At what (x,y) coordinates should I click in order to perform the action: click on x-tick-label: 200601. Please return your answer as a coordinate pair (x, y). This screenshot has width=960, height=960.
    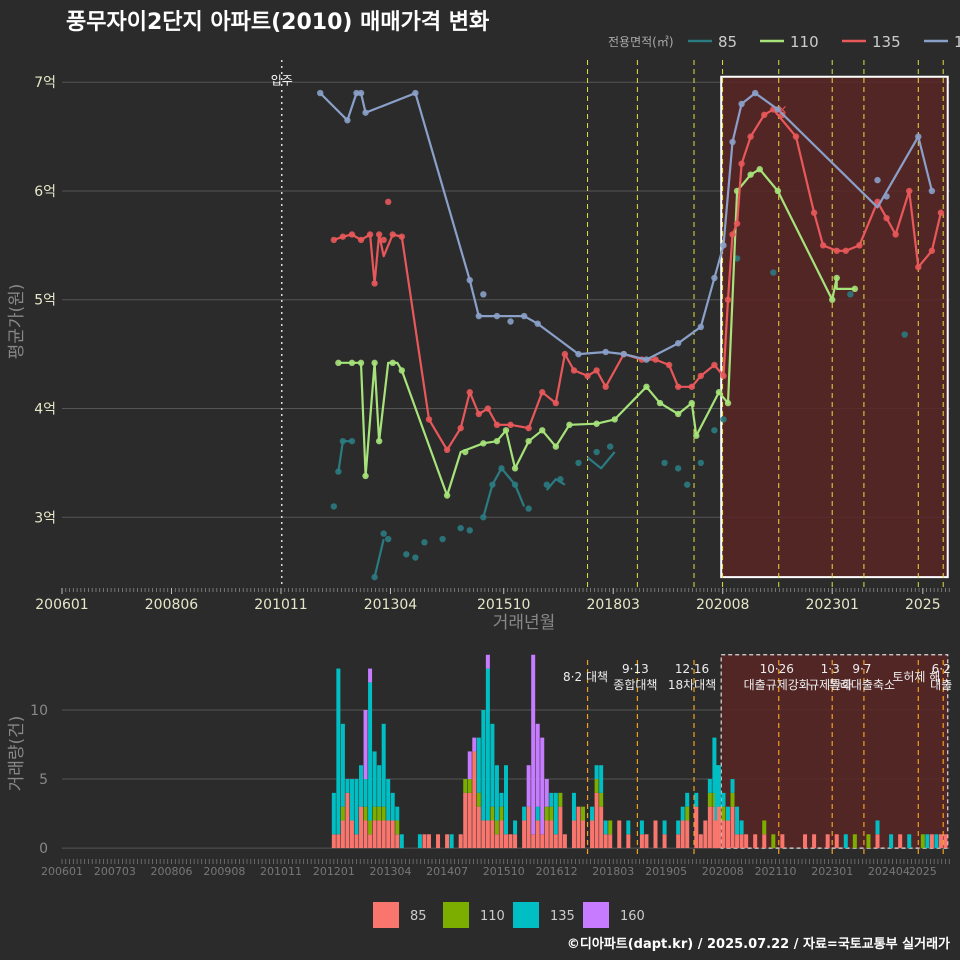
    Looking at the image, I should click on (61, 605).